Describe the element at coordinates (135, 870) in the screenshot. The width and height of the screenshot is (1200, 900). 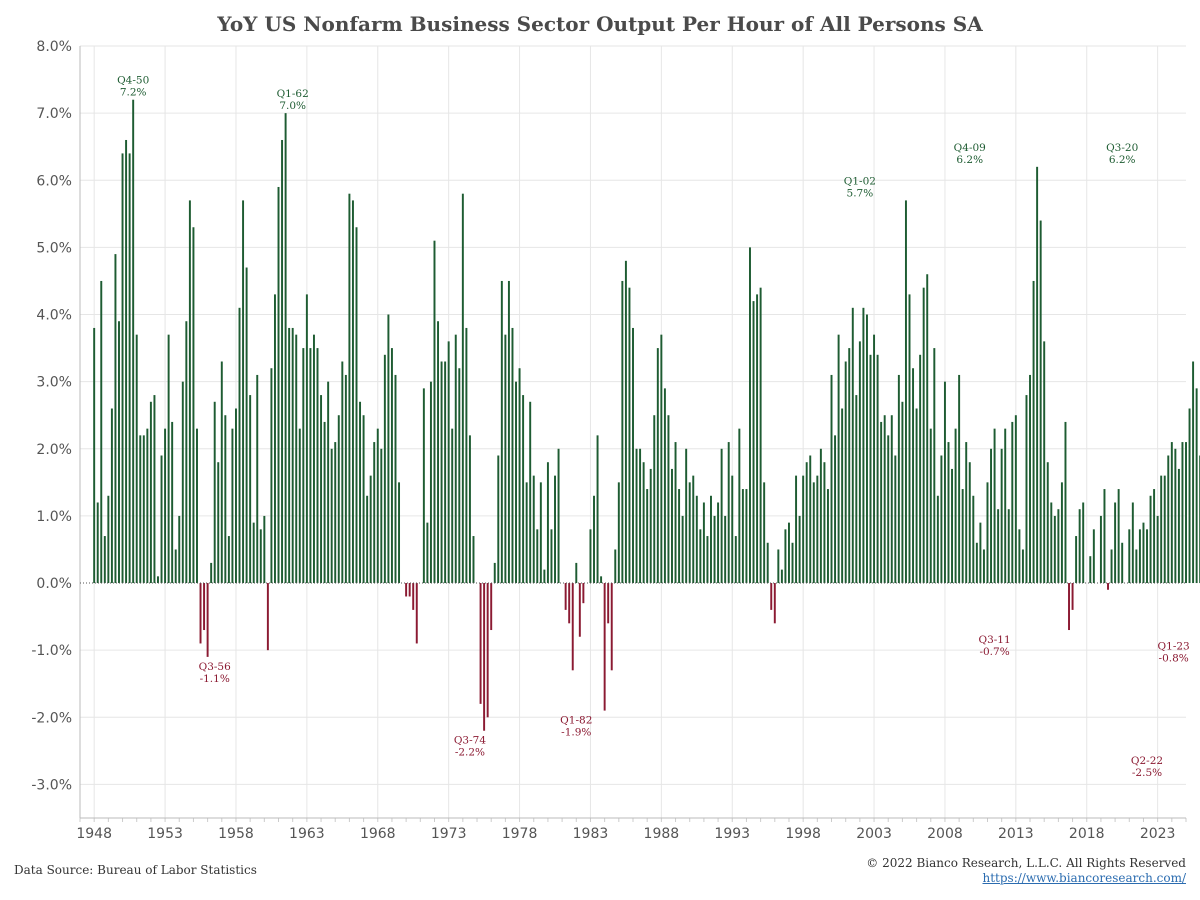
I see `data-source-note: Data Source: Bureau of Labor Statistics` at that location.